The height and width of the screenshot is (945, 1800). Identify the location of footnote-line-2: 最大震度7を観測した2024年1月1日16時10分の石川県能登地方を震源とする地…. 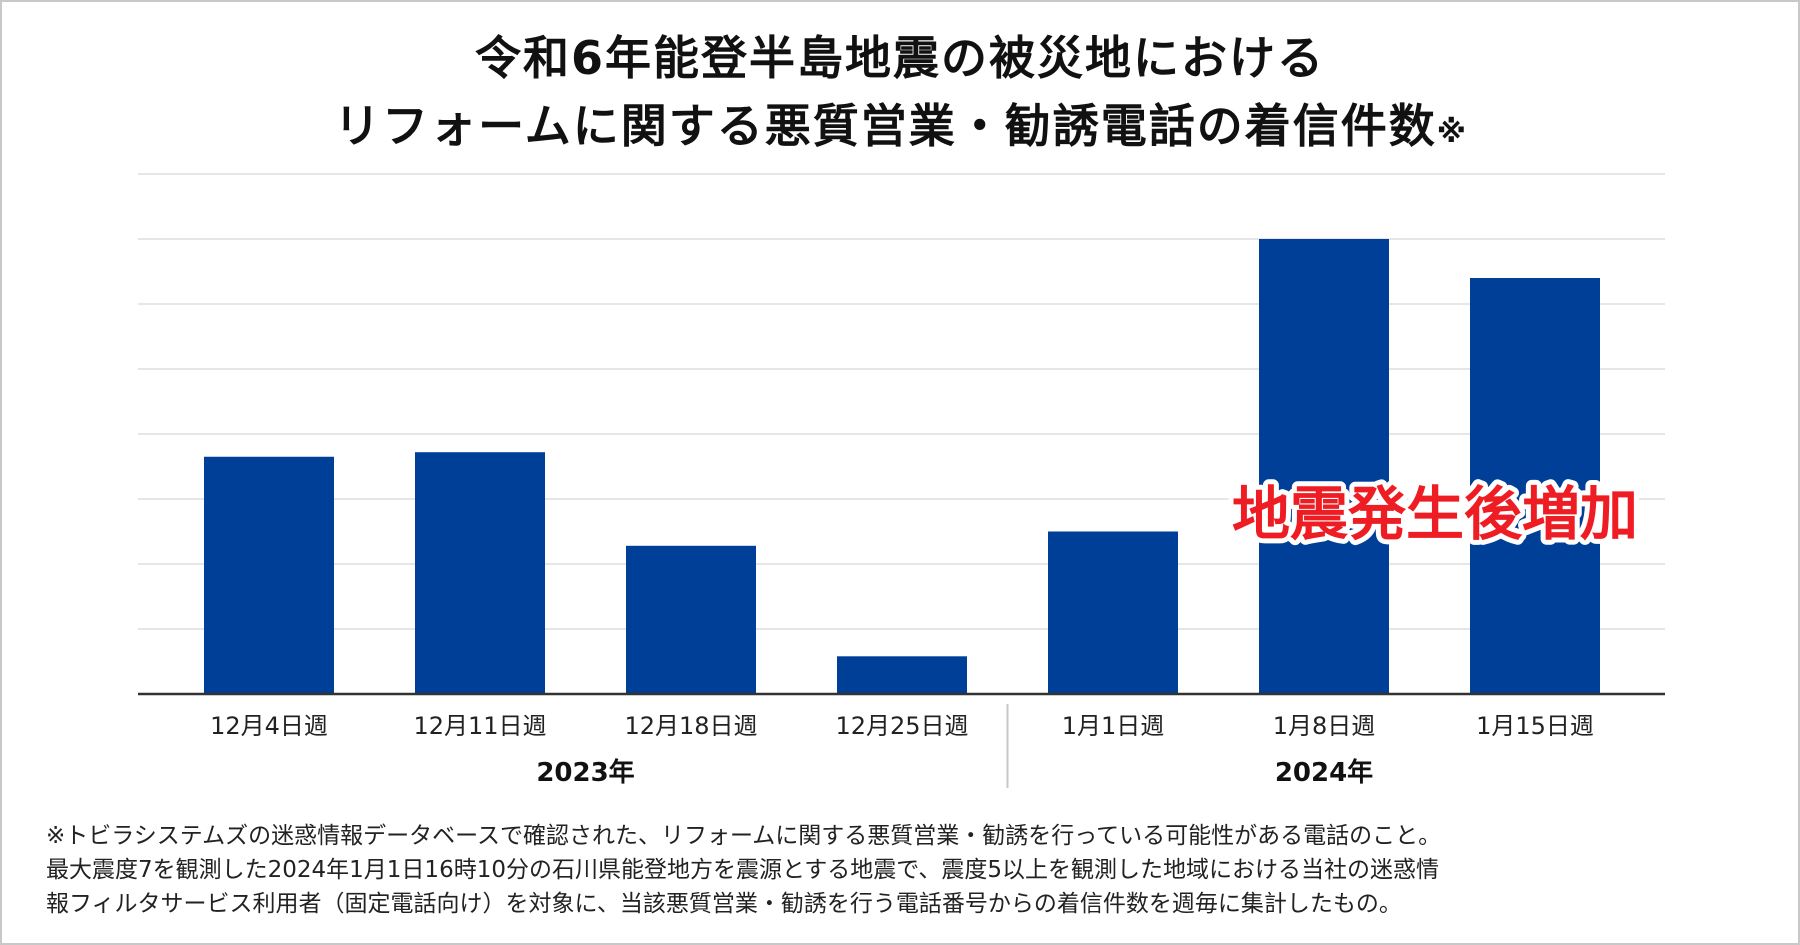
(742, 870).